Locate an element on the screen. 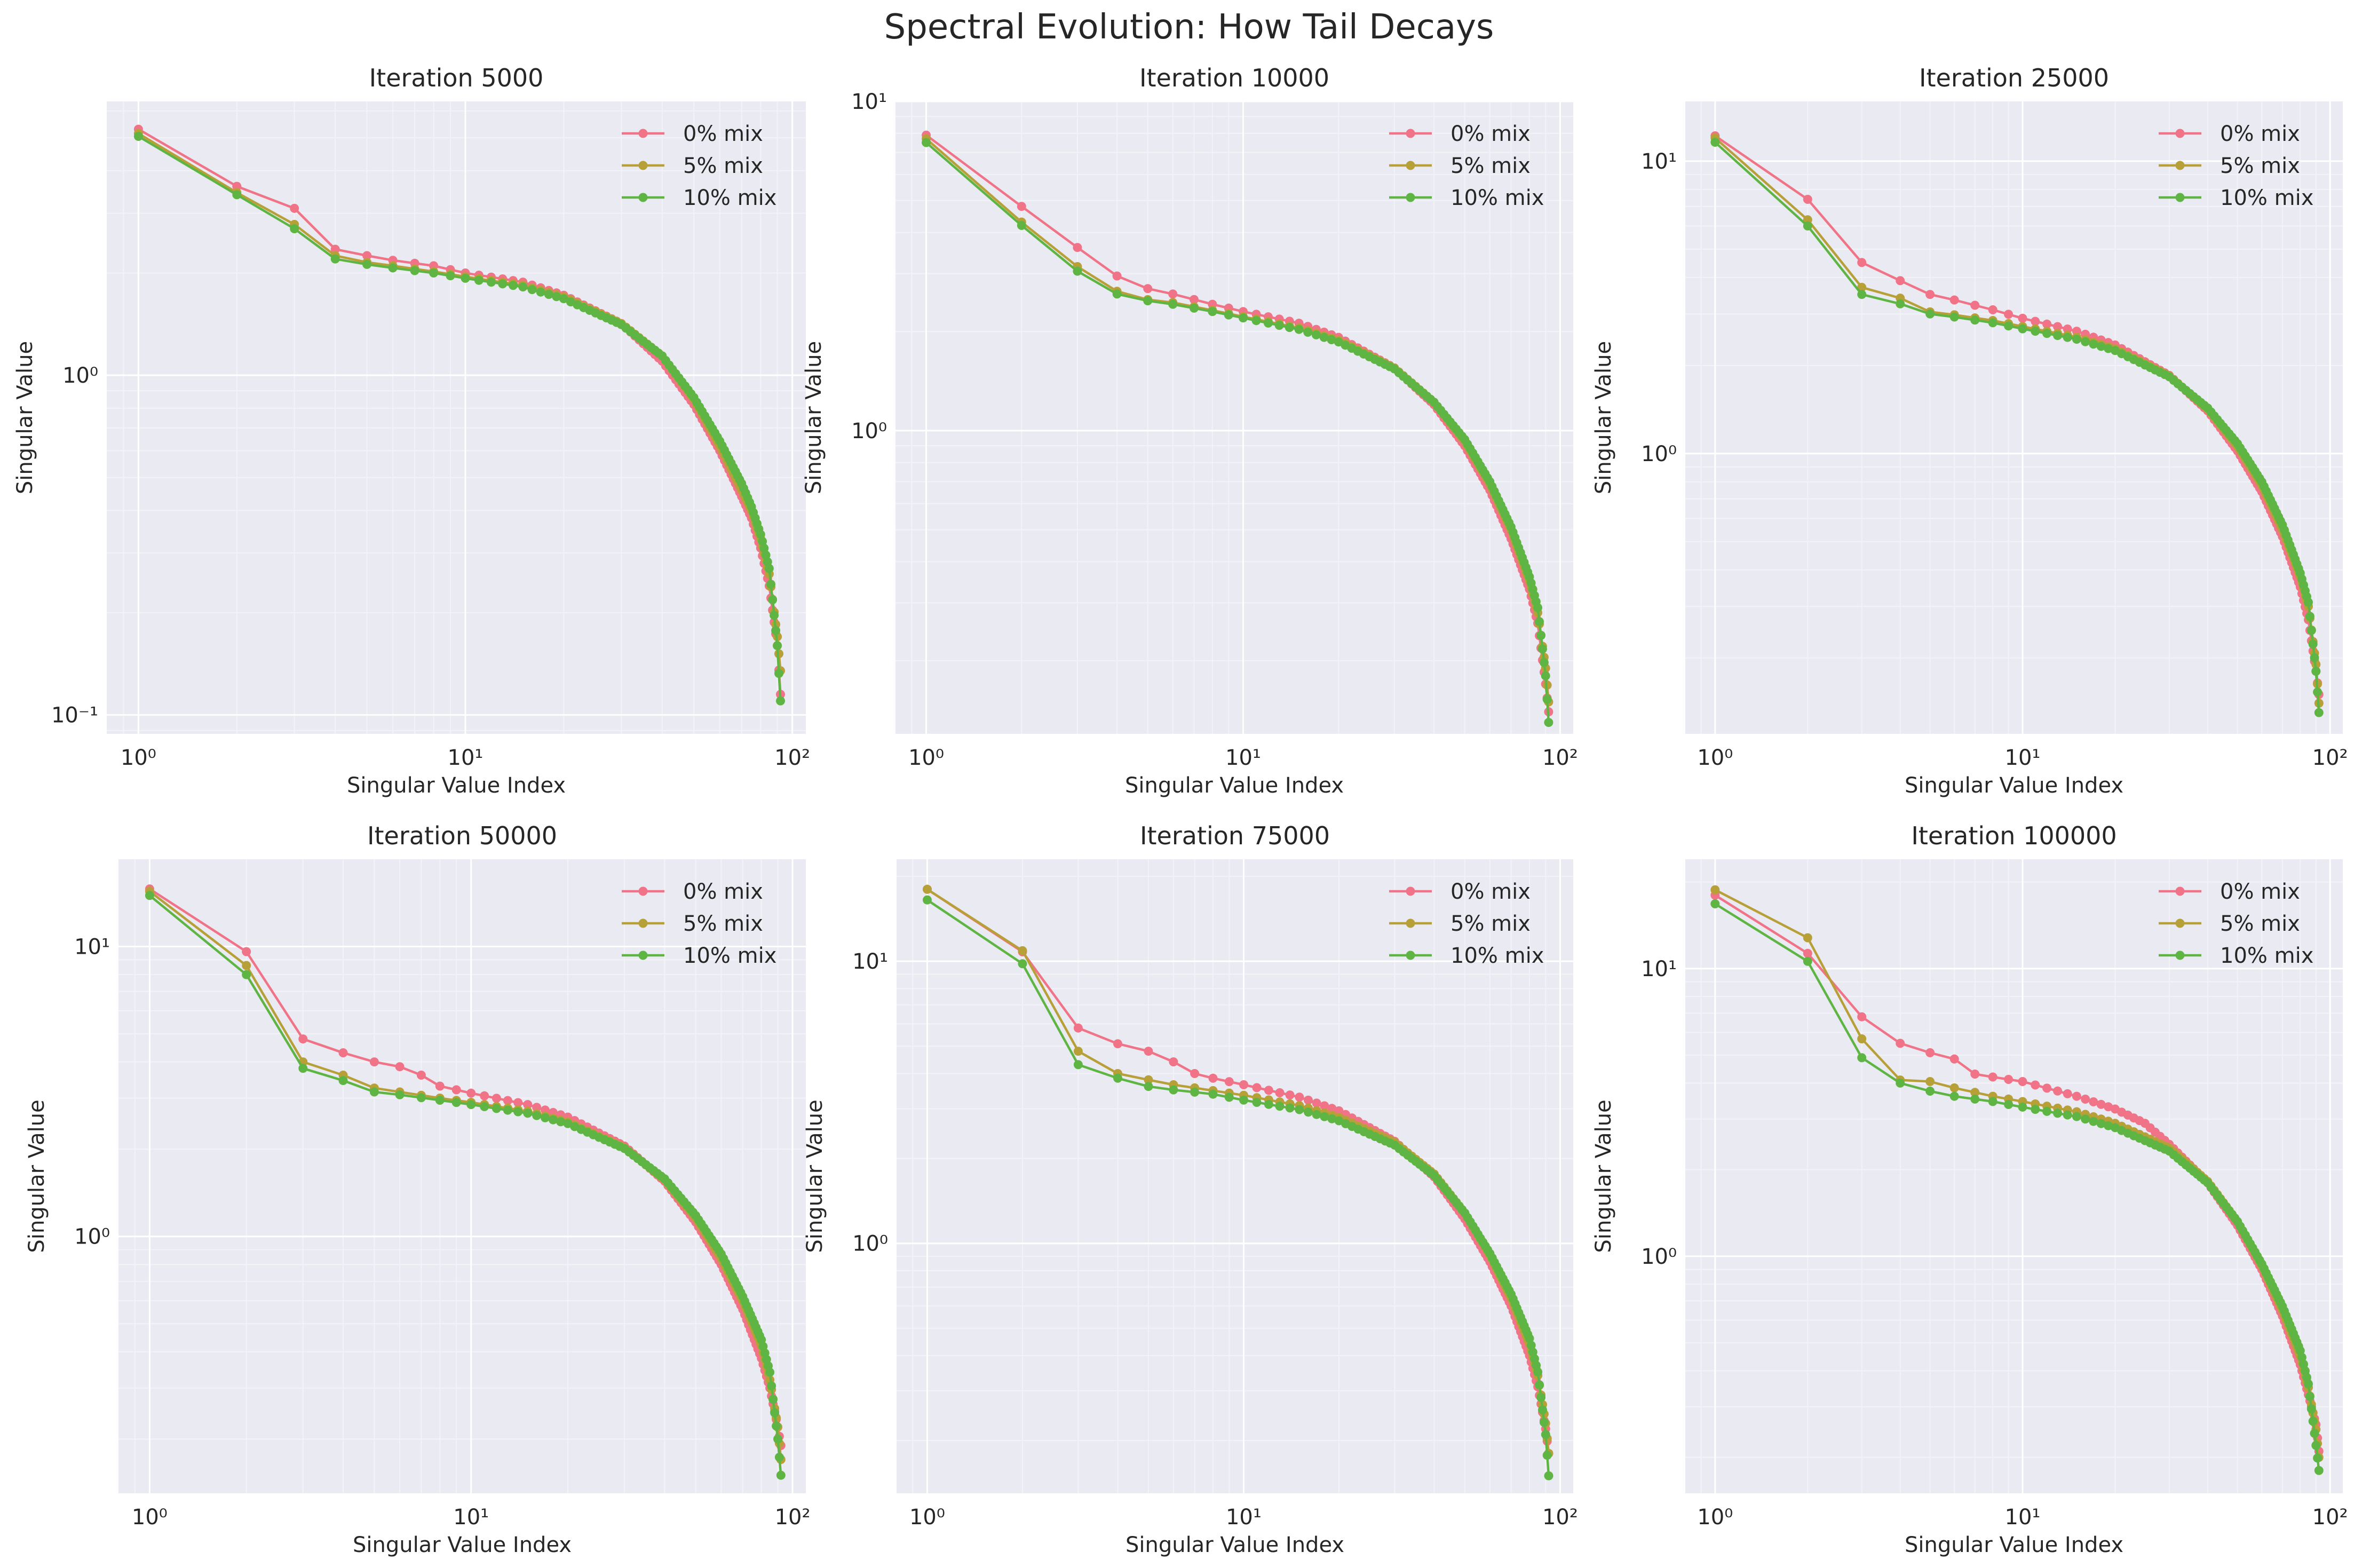 This screenshot has height=1568, width=2378. y-tick-label: 10¹ is located at coordinates (869, 102).